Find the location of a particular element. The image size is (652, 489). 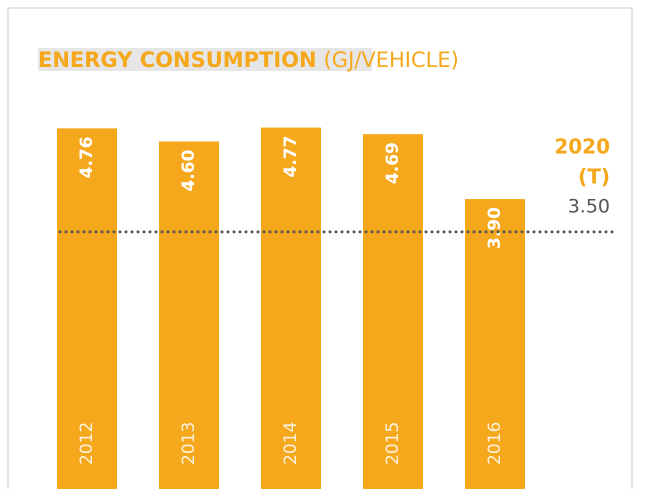

category-label: 2016 is located at coordinates (495, 443).